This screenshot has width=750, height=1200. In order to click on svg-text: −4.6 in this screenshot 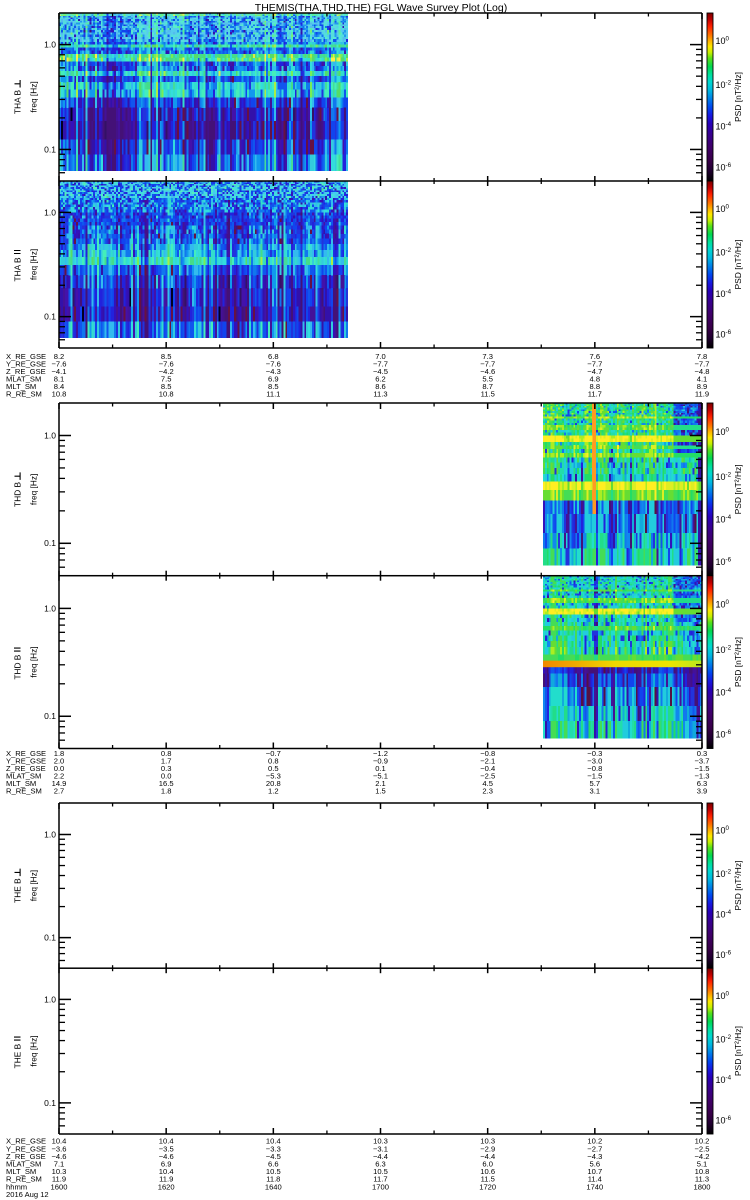, I will do `click(487, 371)`.